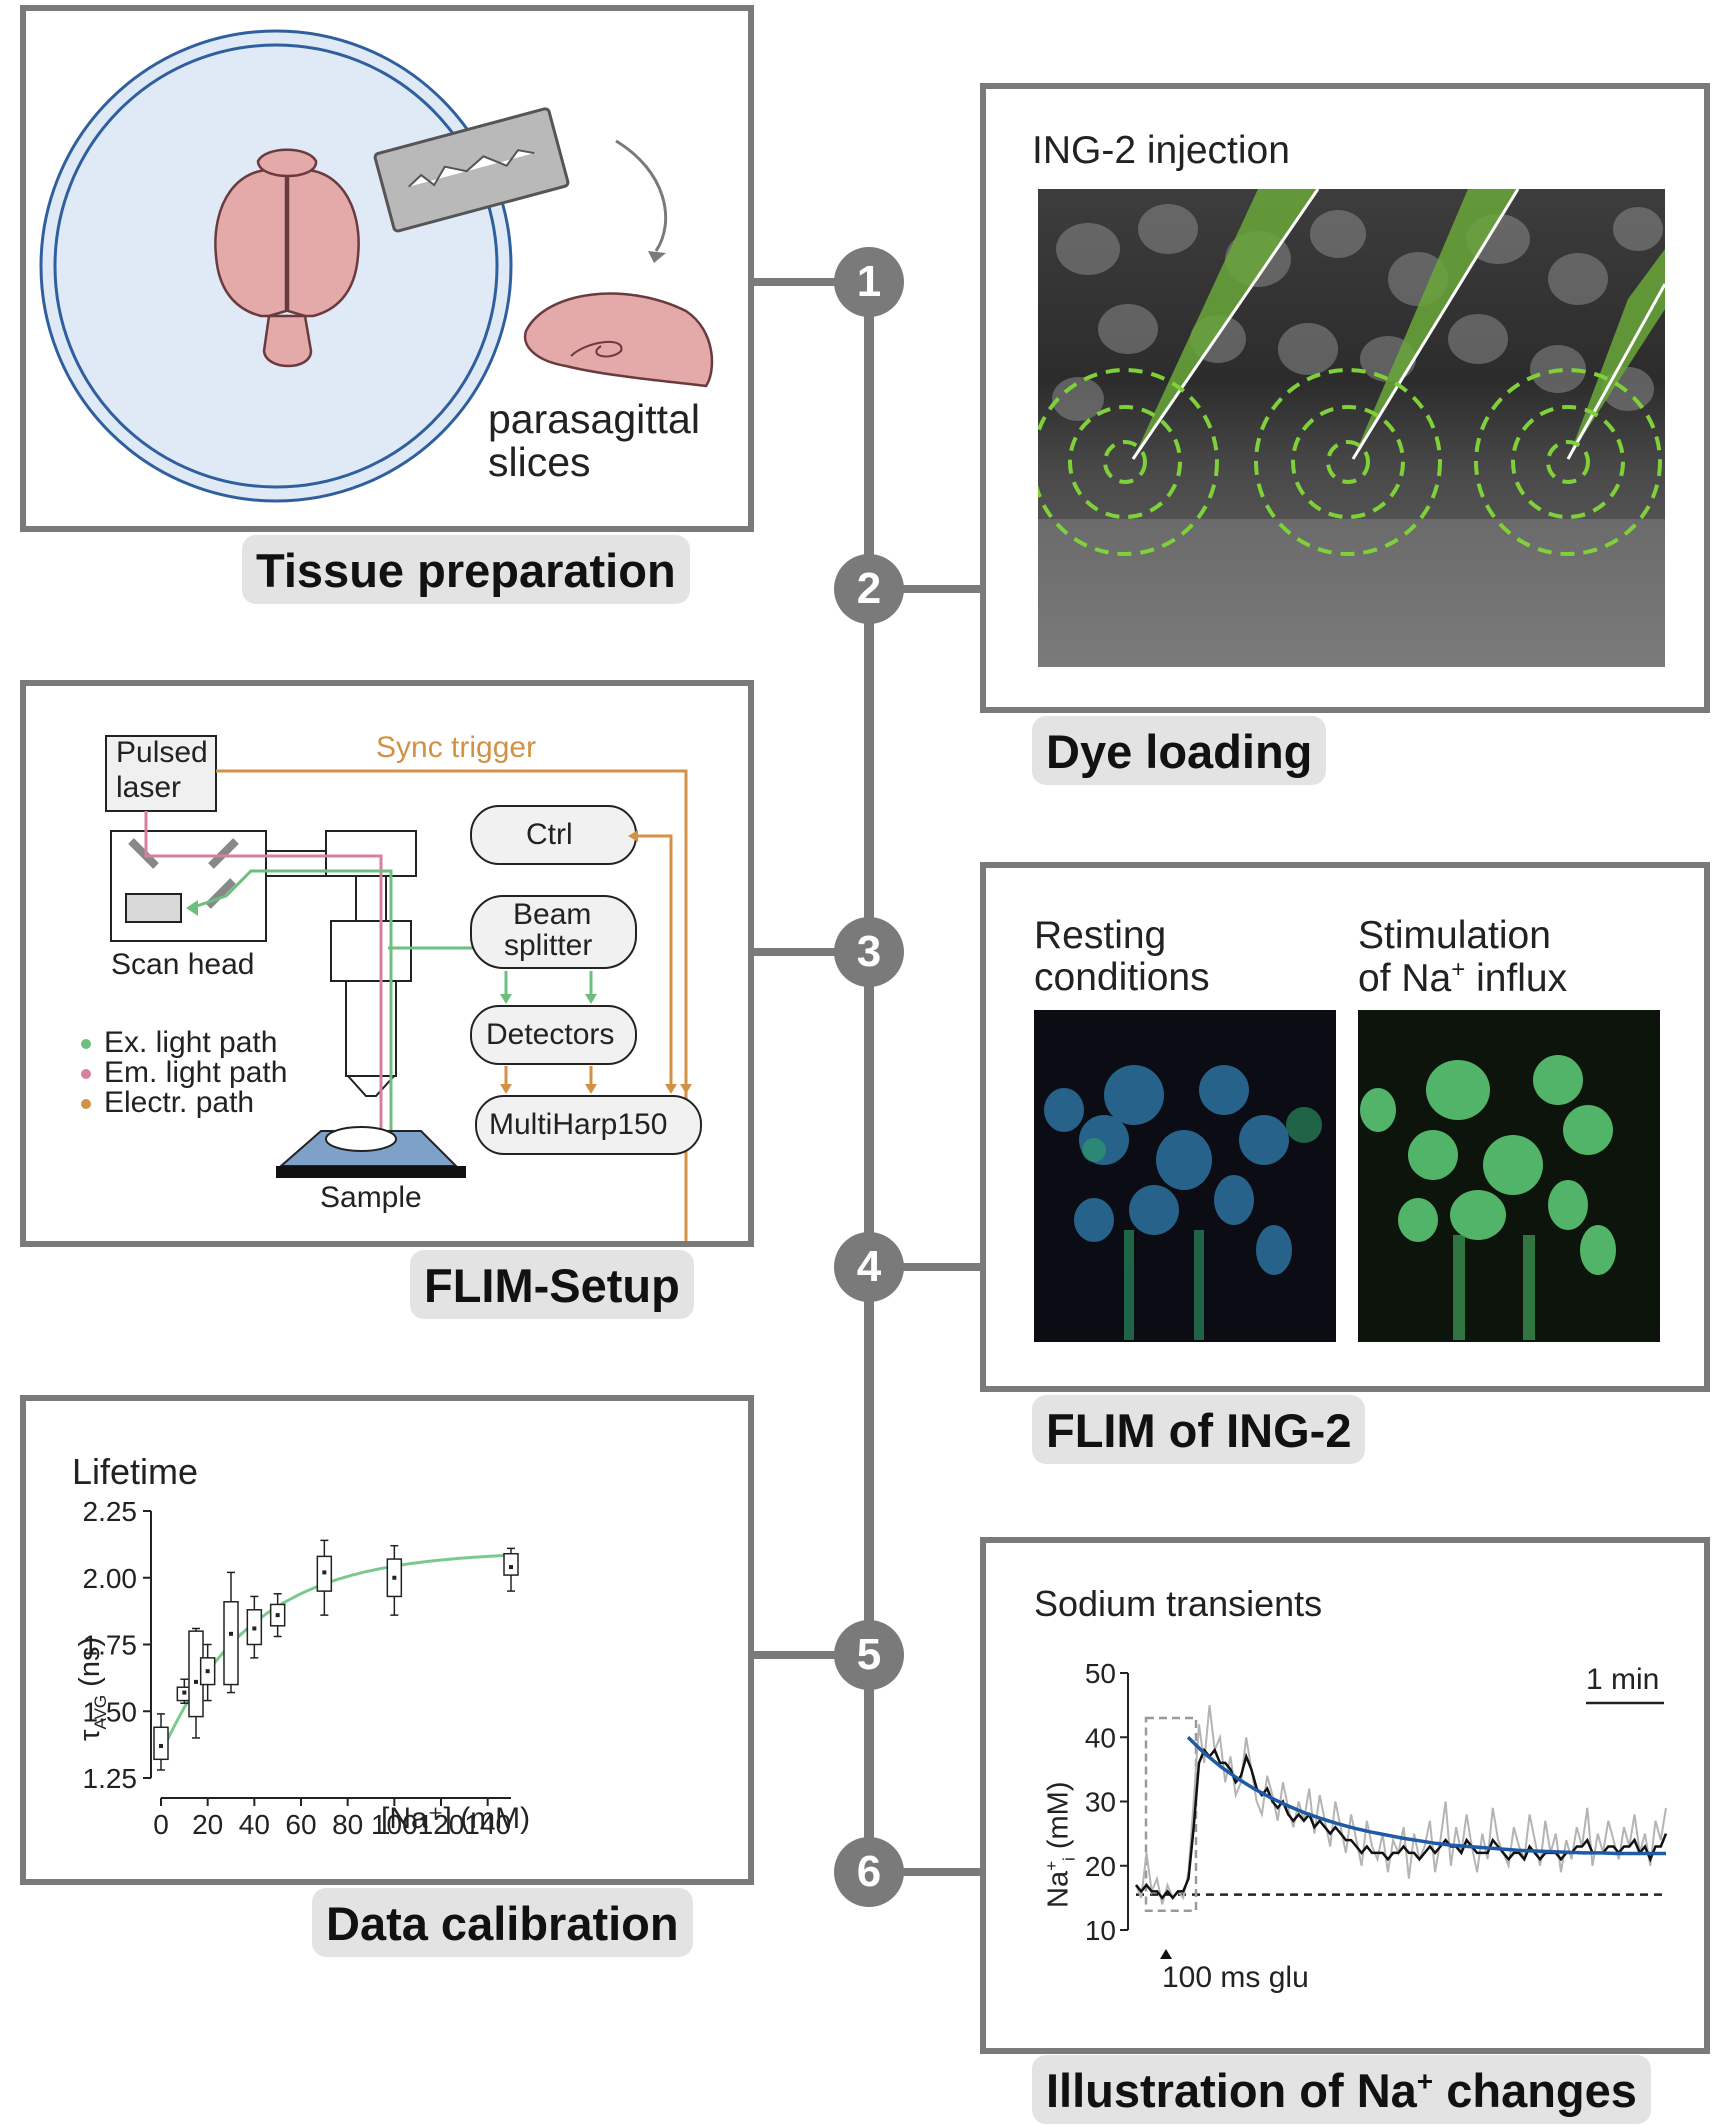 The image size is (1732, 2125). Describe the element at coordinates (1225, 324) in the screenshot. I see `pipette-icon` at that location.